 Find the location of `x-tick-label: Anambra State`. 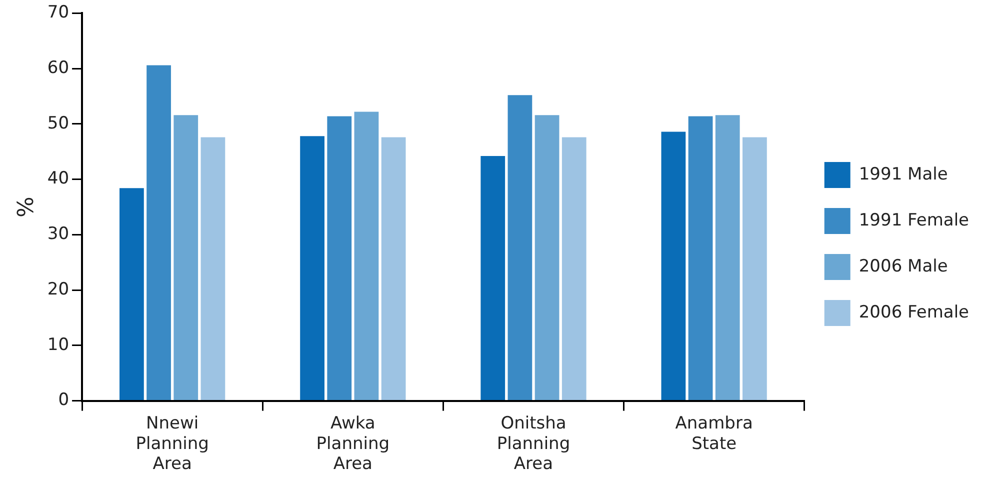

x-tick-label: Anambra State is located at coordinates (714, 433).